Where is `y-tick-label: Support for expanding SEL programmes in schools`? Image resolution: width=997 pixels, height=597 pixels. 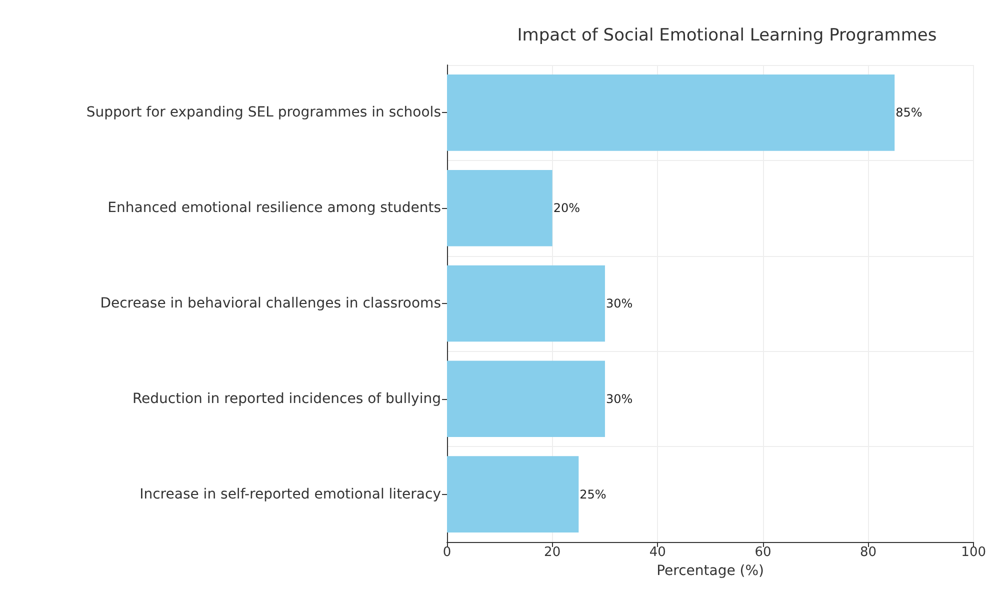 y-tick-label: Support for expanding SEL programmes in schools is located at coordinates (263, 112).